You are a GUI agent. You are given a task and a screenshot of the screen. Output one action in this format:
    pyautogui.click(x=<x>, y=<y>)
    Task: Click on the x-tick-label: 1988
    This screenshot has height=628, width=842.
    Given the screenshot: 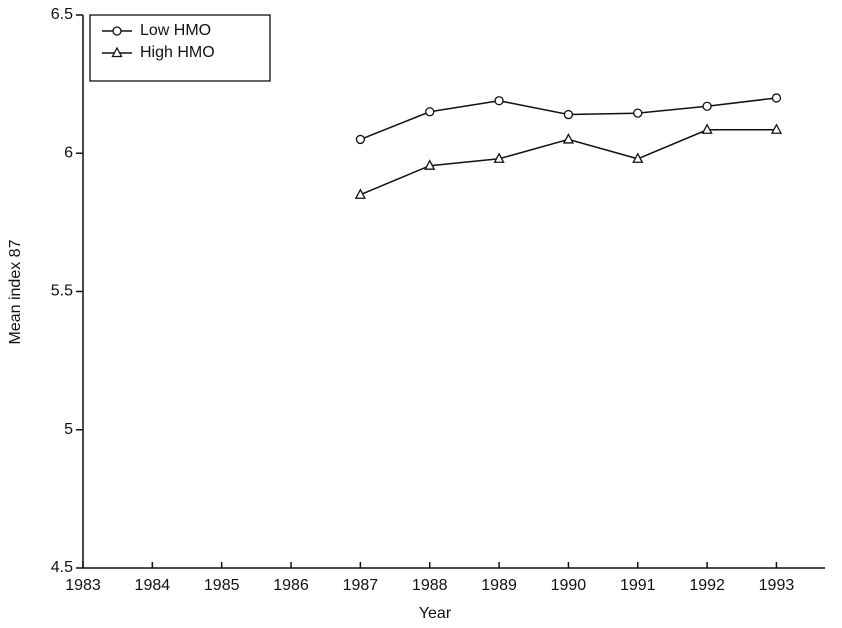 What is the action you would take?
    pyautogui.click(x=430, y=585)
    